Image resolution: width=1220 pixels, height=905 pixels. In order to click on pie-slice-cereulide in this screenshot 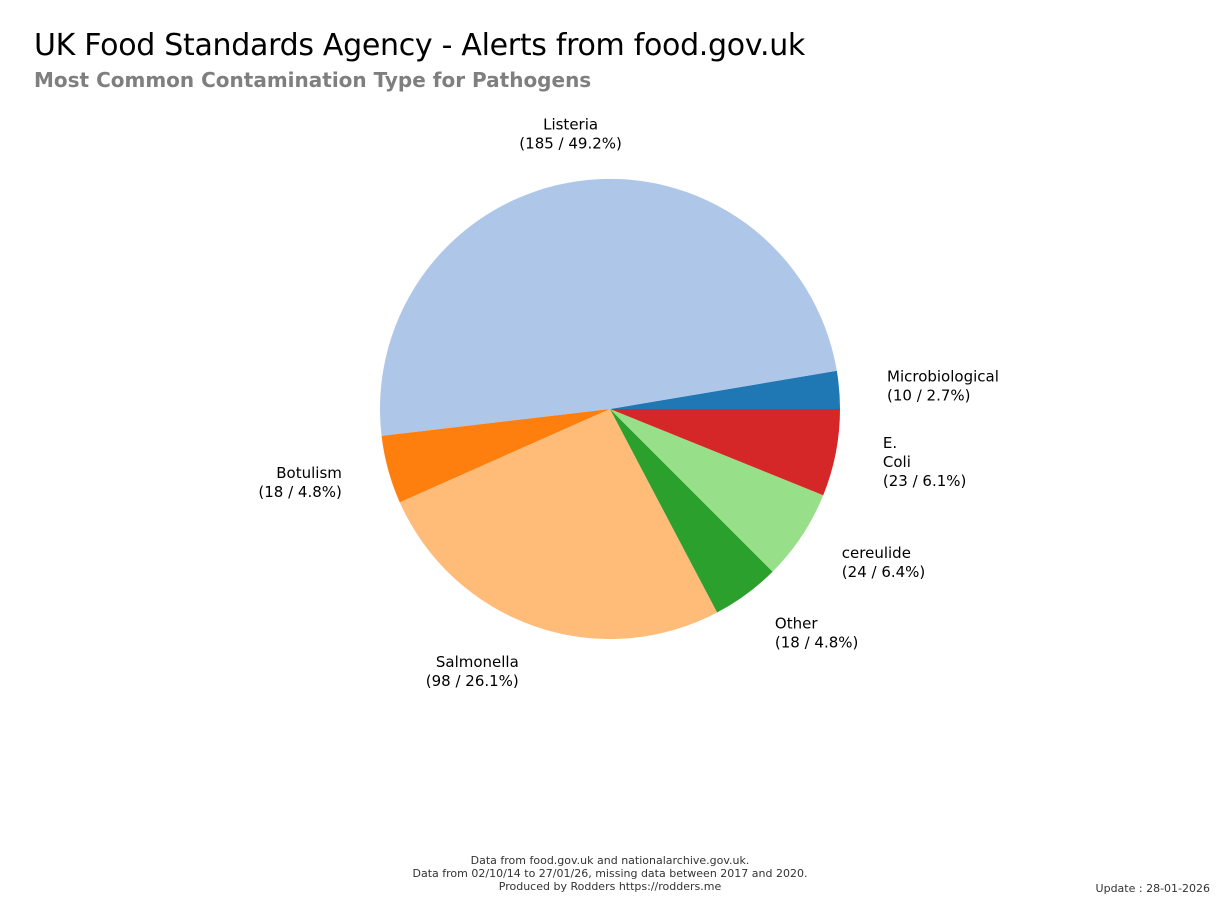, I will do `click(717, 490)`.